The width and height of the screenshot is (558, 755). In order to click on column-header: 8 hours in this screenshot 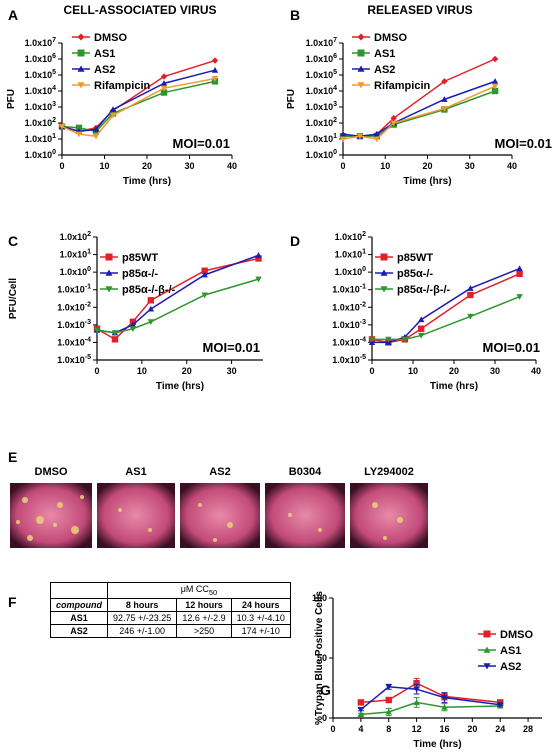, I will do `click(142, 604)`.